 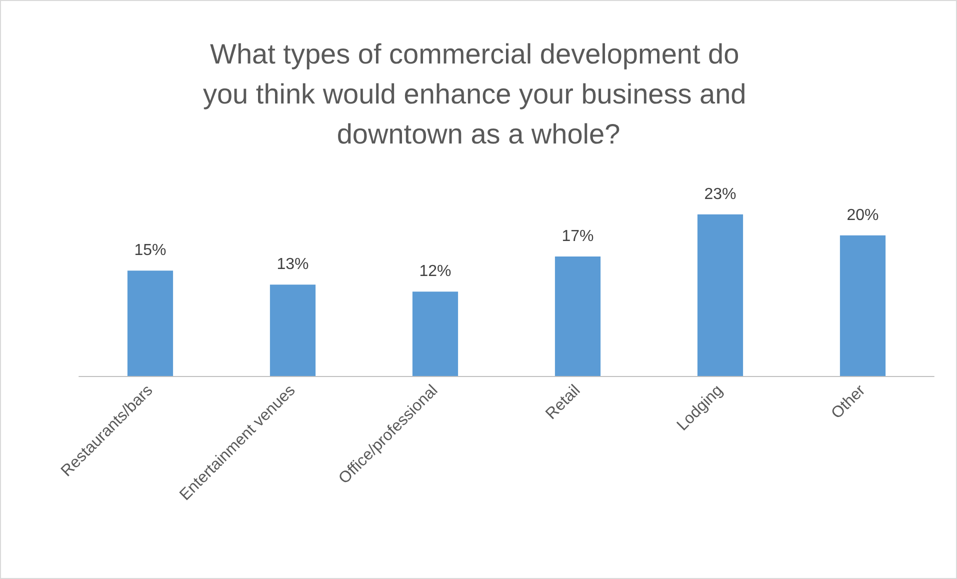 I want to click on data-label: 17%, so click(x=578, y=237).